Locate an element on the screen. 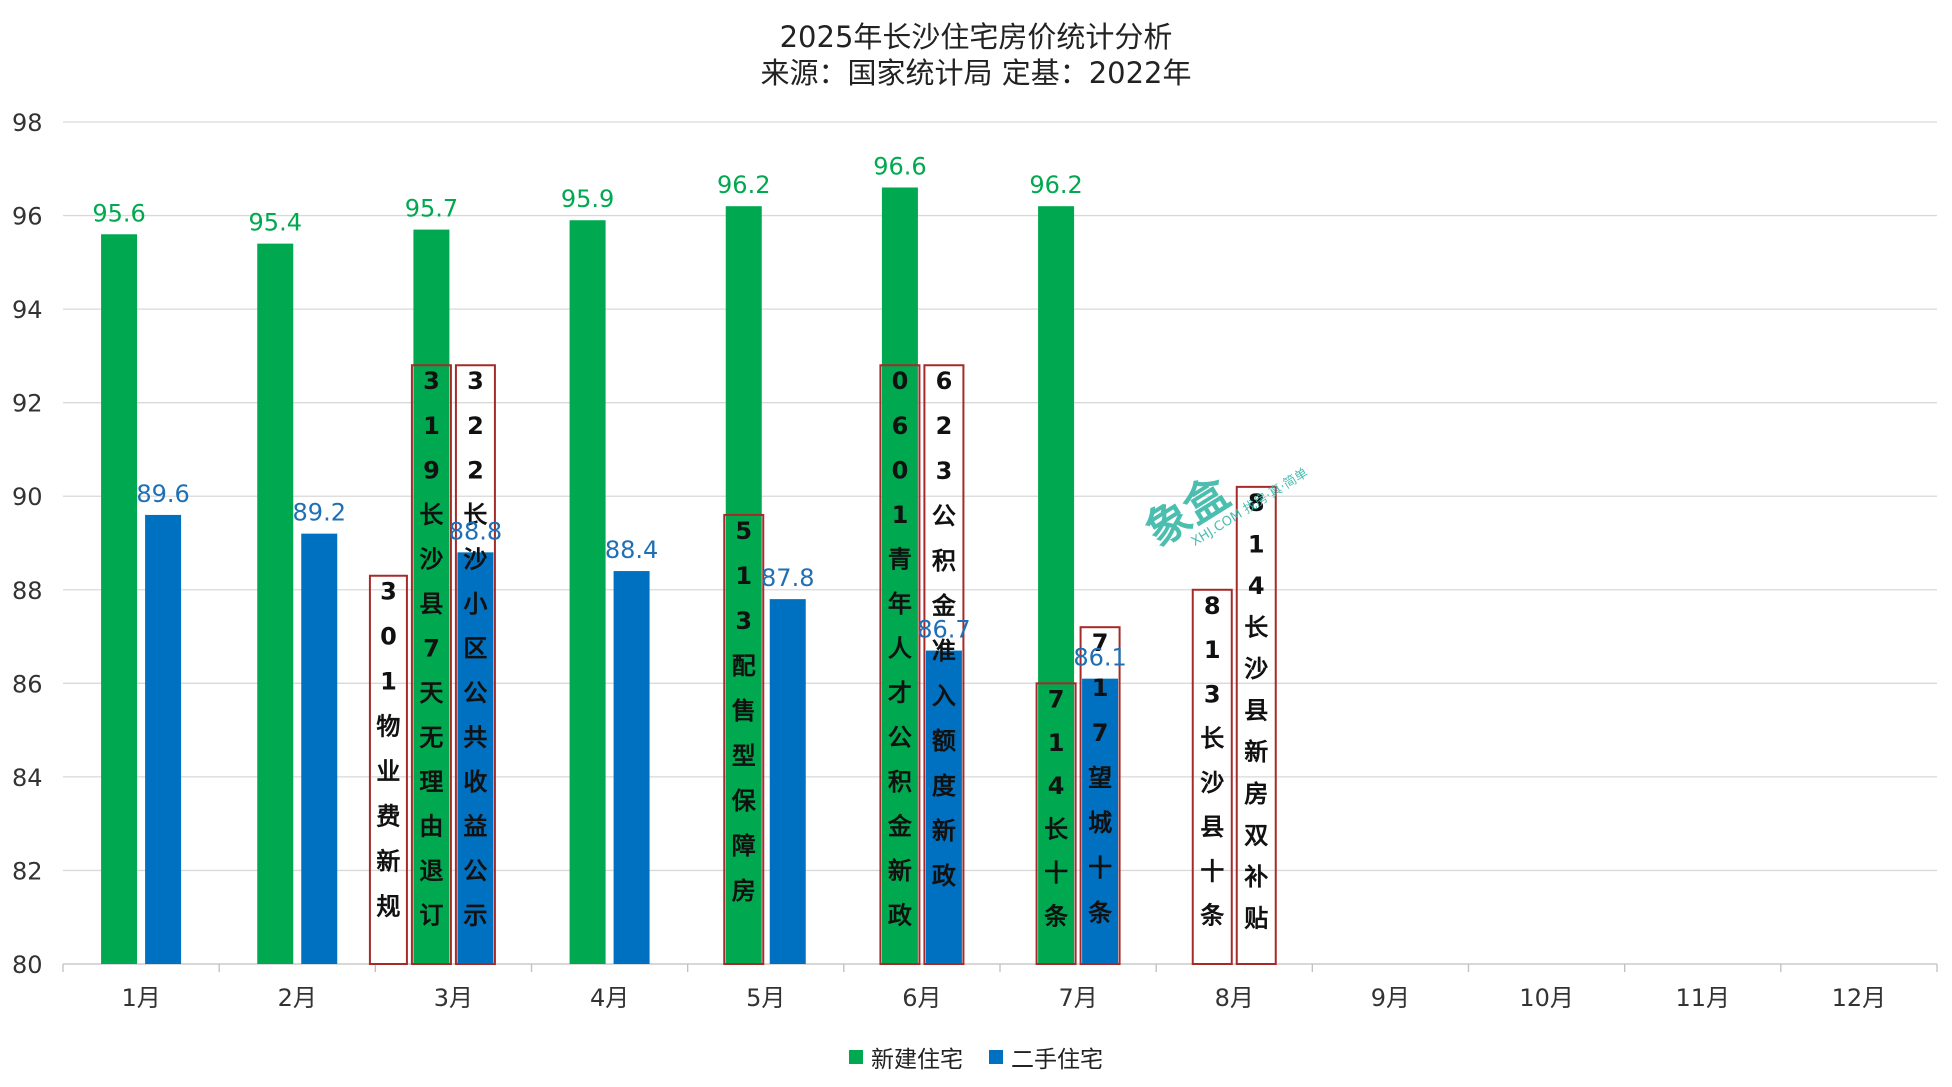 The width and height of the screenshot is (1952, 1087). y-tick-label: 82 is located at coordinates (27, 871).